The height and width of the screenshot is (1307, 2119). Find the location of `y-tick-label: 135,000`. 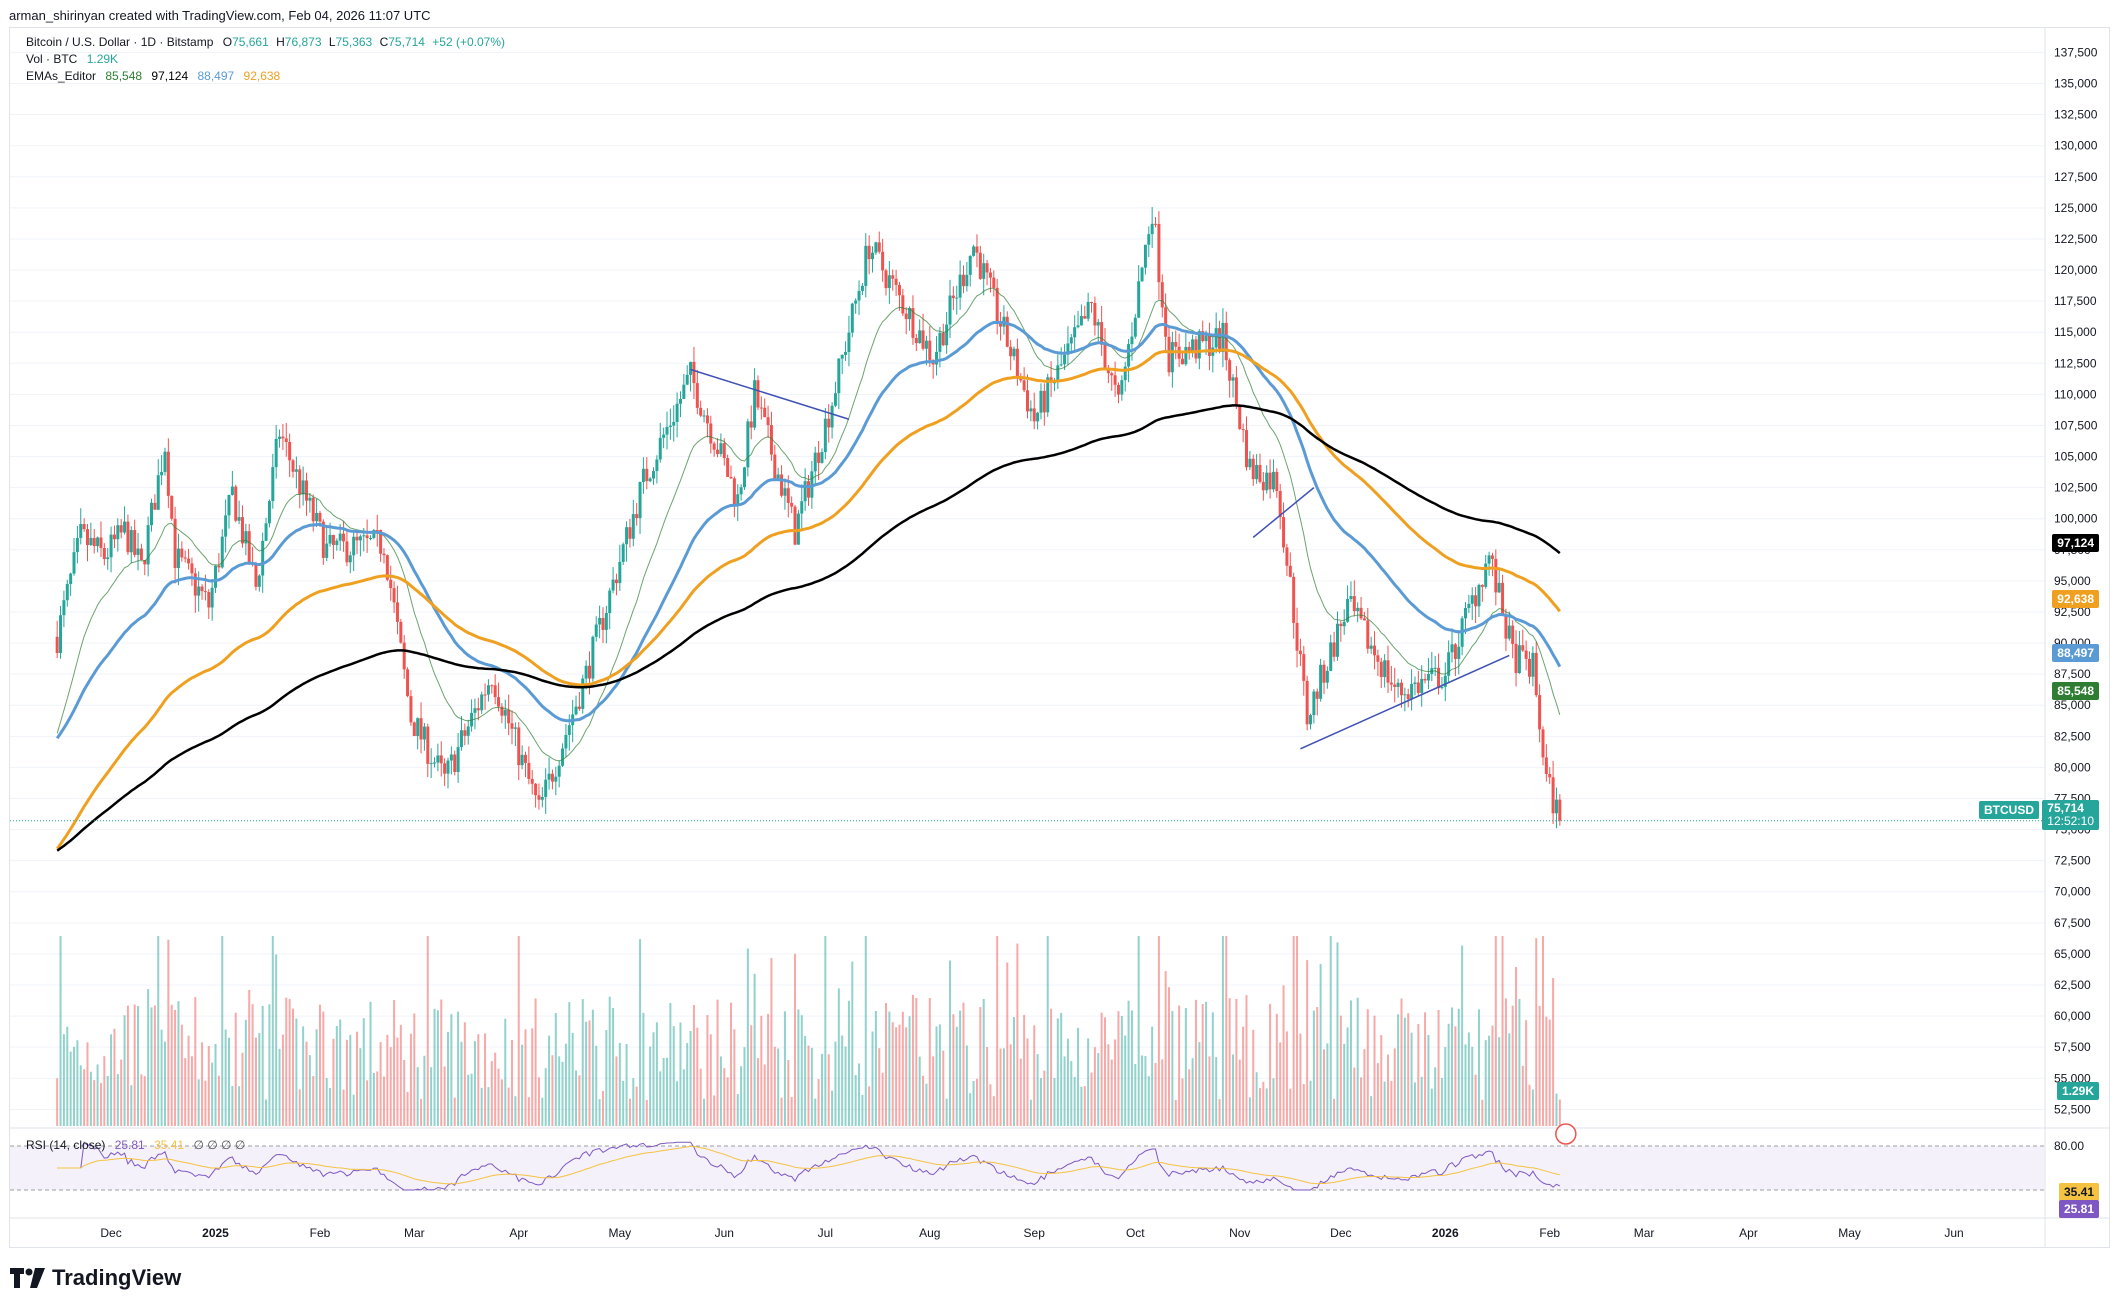

y-tick-label: 135,000 is located at coordinates (2076, 84).